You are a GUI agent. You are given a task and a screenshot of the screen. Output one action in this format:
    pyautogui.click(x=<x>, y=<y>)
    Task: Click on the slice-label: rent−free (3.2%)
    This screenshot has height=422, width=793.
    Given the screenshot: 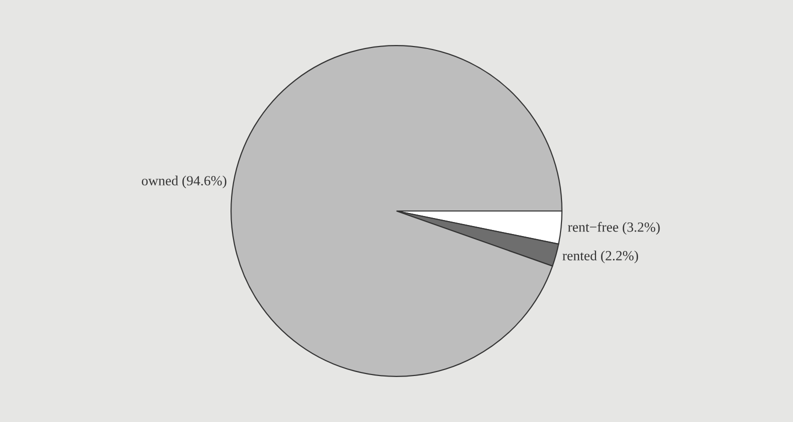 What is the action you would take?
    pyautogui.click(x=614, y=228)
    